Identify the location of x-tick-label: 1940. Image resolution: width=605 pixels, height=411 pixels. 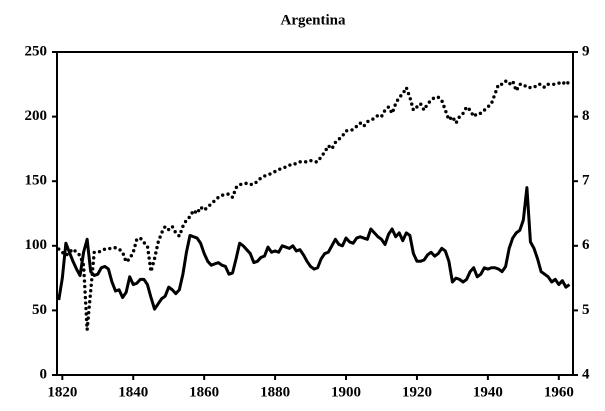
(488, 392).